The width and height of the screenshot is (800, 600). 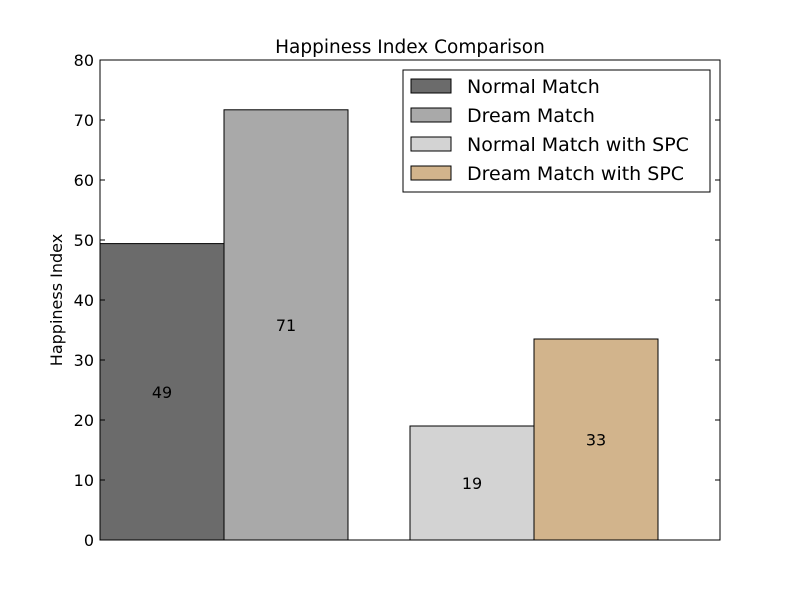 What do you see at coordinates (84, 120) in the screenshot?
I see `y-tick-label-7: 70` at bounding box center [84, 120].